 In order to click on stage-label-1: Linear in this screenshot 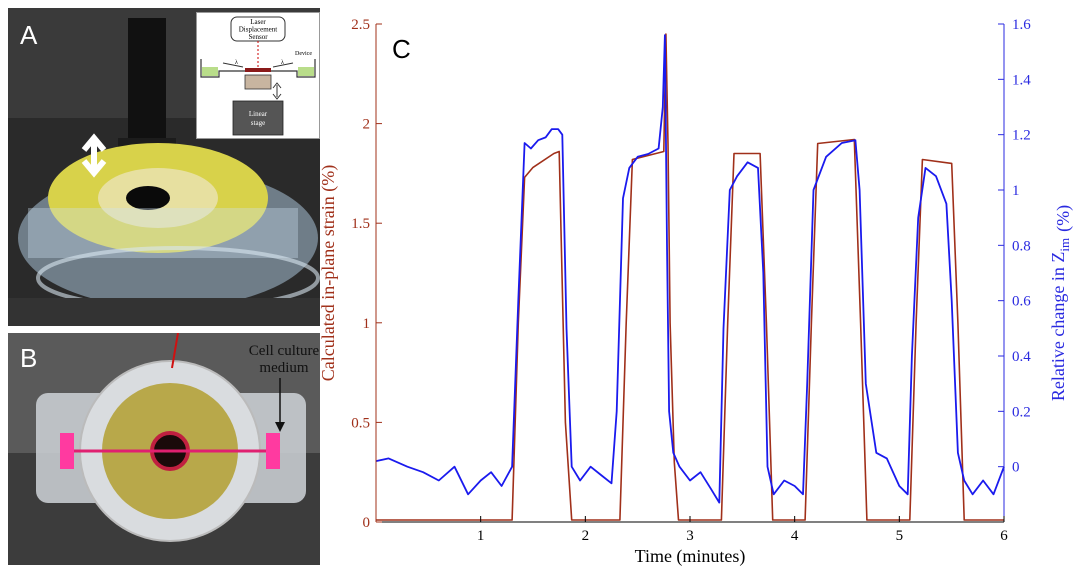, I will do `click(258, 114)`.